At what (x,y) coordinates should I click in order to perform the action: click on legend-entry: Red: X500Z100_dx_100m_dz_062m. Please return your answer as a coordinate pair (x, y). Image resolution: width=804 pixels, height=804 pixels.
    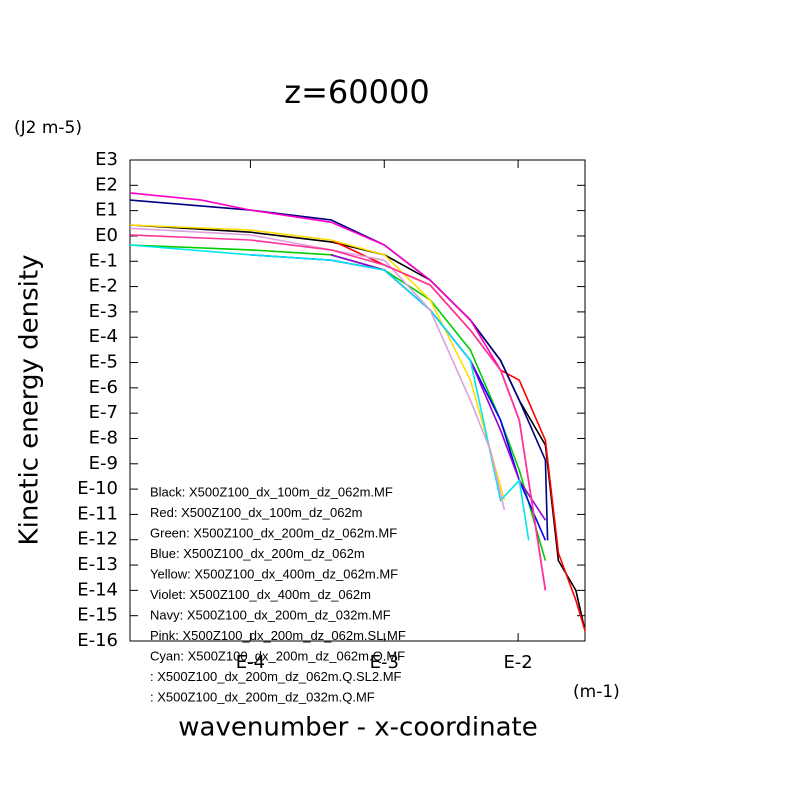
    Looking at the image, I should click on (256, 512).